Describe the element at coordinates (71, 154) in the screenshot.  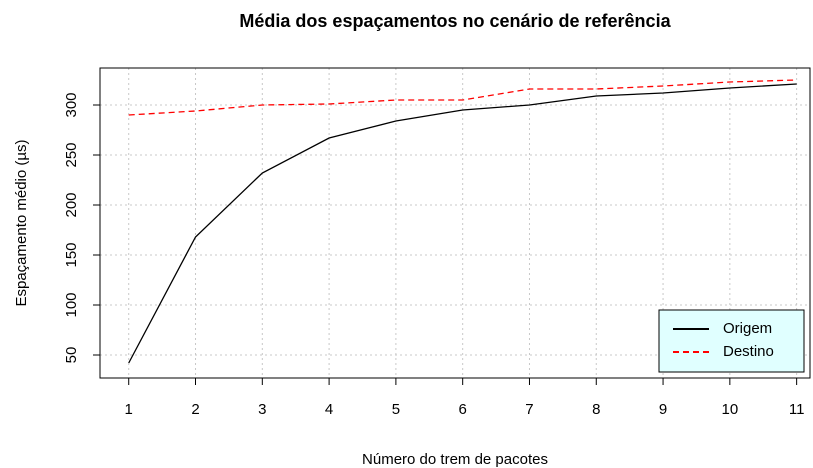
I see `y-tick-label: 250` at that location.